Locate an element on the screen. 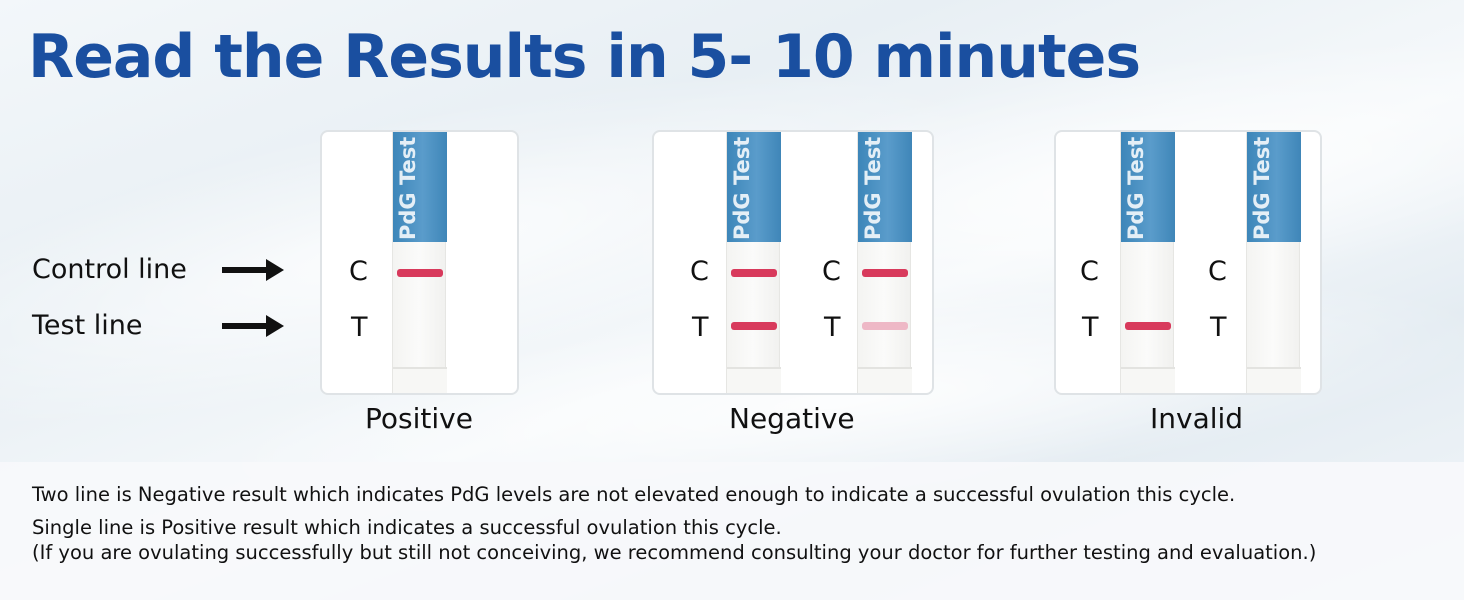  negative-label: Negative is located at coordinates (792, 418).